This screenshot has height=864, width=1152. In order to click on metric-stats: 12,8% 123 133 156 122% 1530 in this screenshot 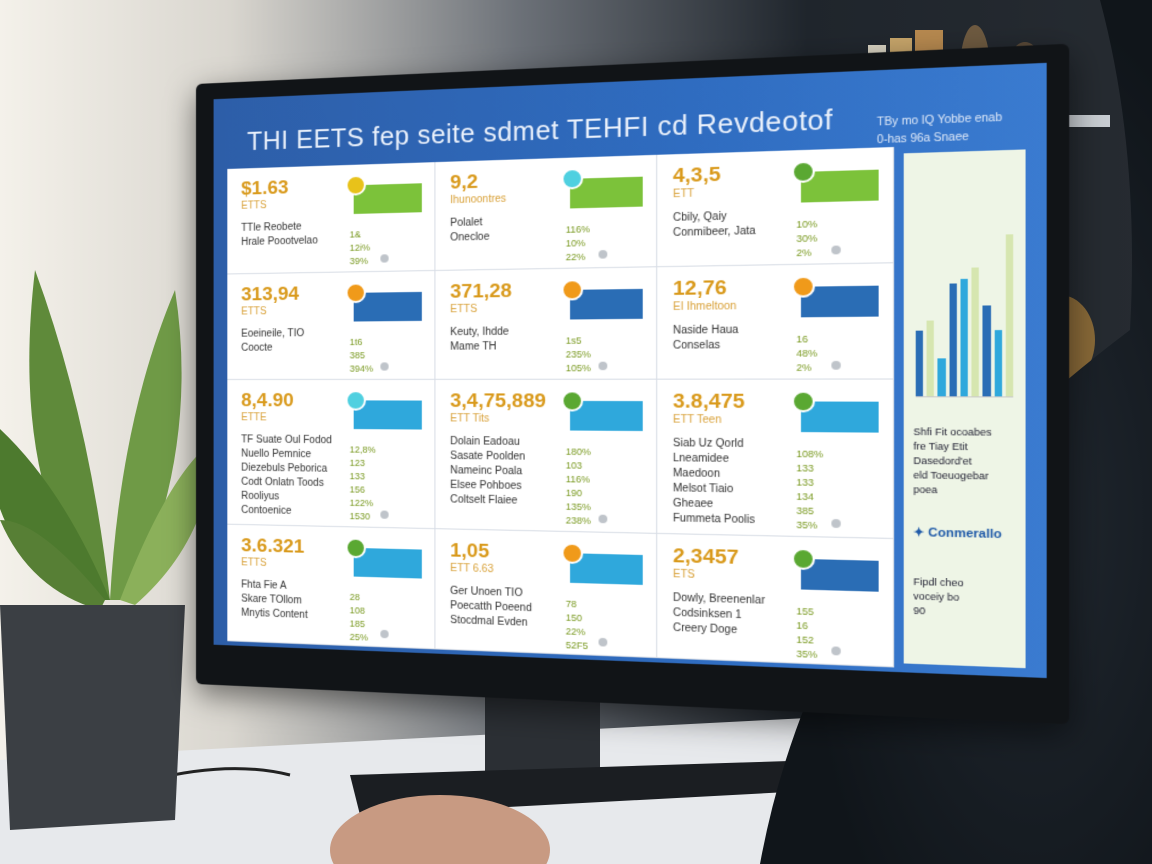, I will do `click(363, 484)`.